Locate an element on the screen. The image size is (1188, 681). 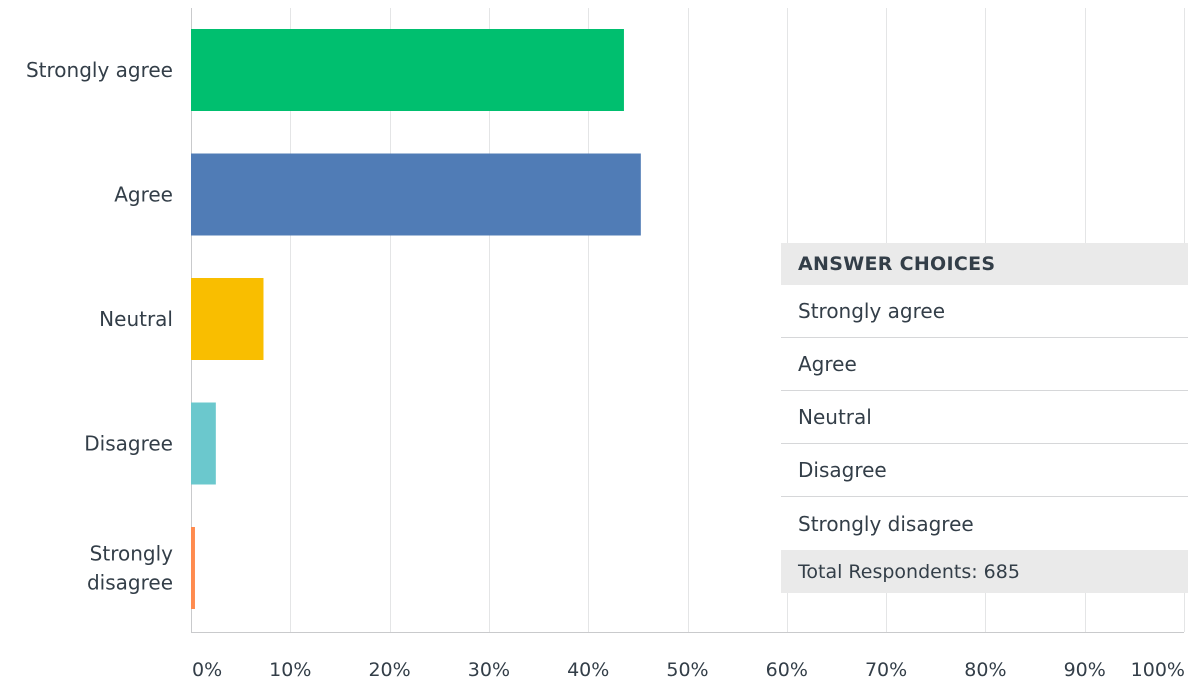
x-tick-label: 20% is located at coordinates (389, 670).